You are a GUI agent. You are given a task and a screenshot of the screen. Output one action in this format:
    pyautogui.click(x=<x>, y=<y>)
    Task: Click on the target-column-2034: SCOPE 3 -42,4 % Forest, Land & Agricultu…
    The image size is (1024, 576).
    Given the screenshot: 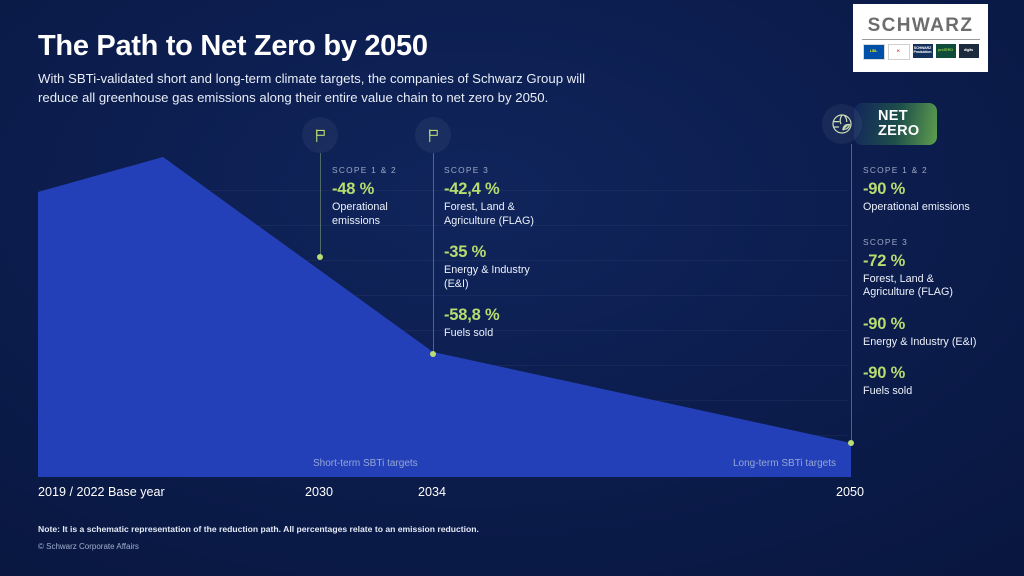 What is the action you would take?
    pyautogui.click(x=500, y=253)
    